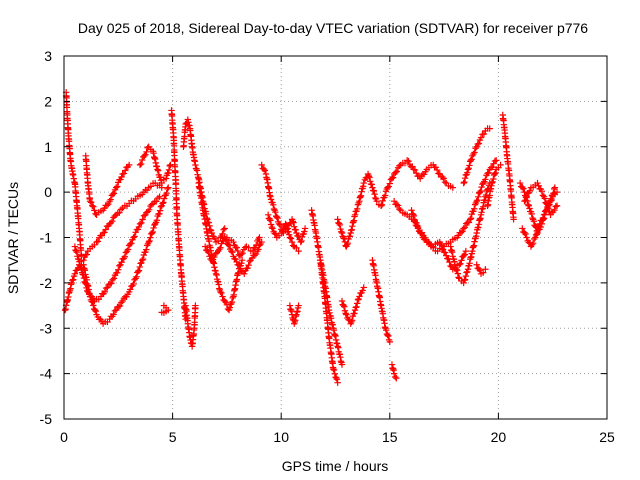 The image size is (640, 480). Describe the element at coordinates (46, 238) in the screenshot. I see `y-tick-label: -1` at that location.